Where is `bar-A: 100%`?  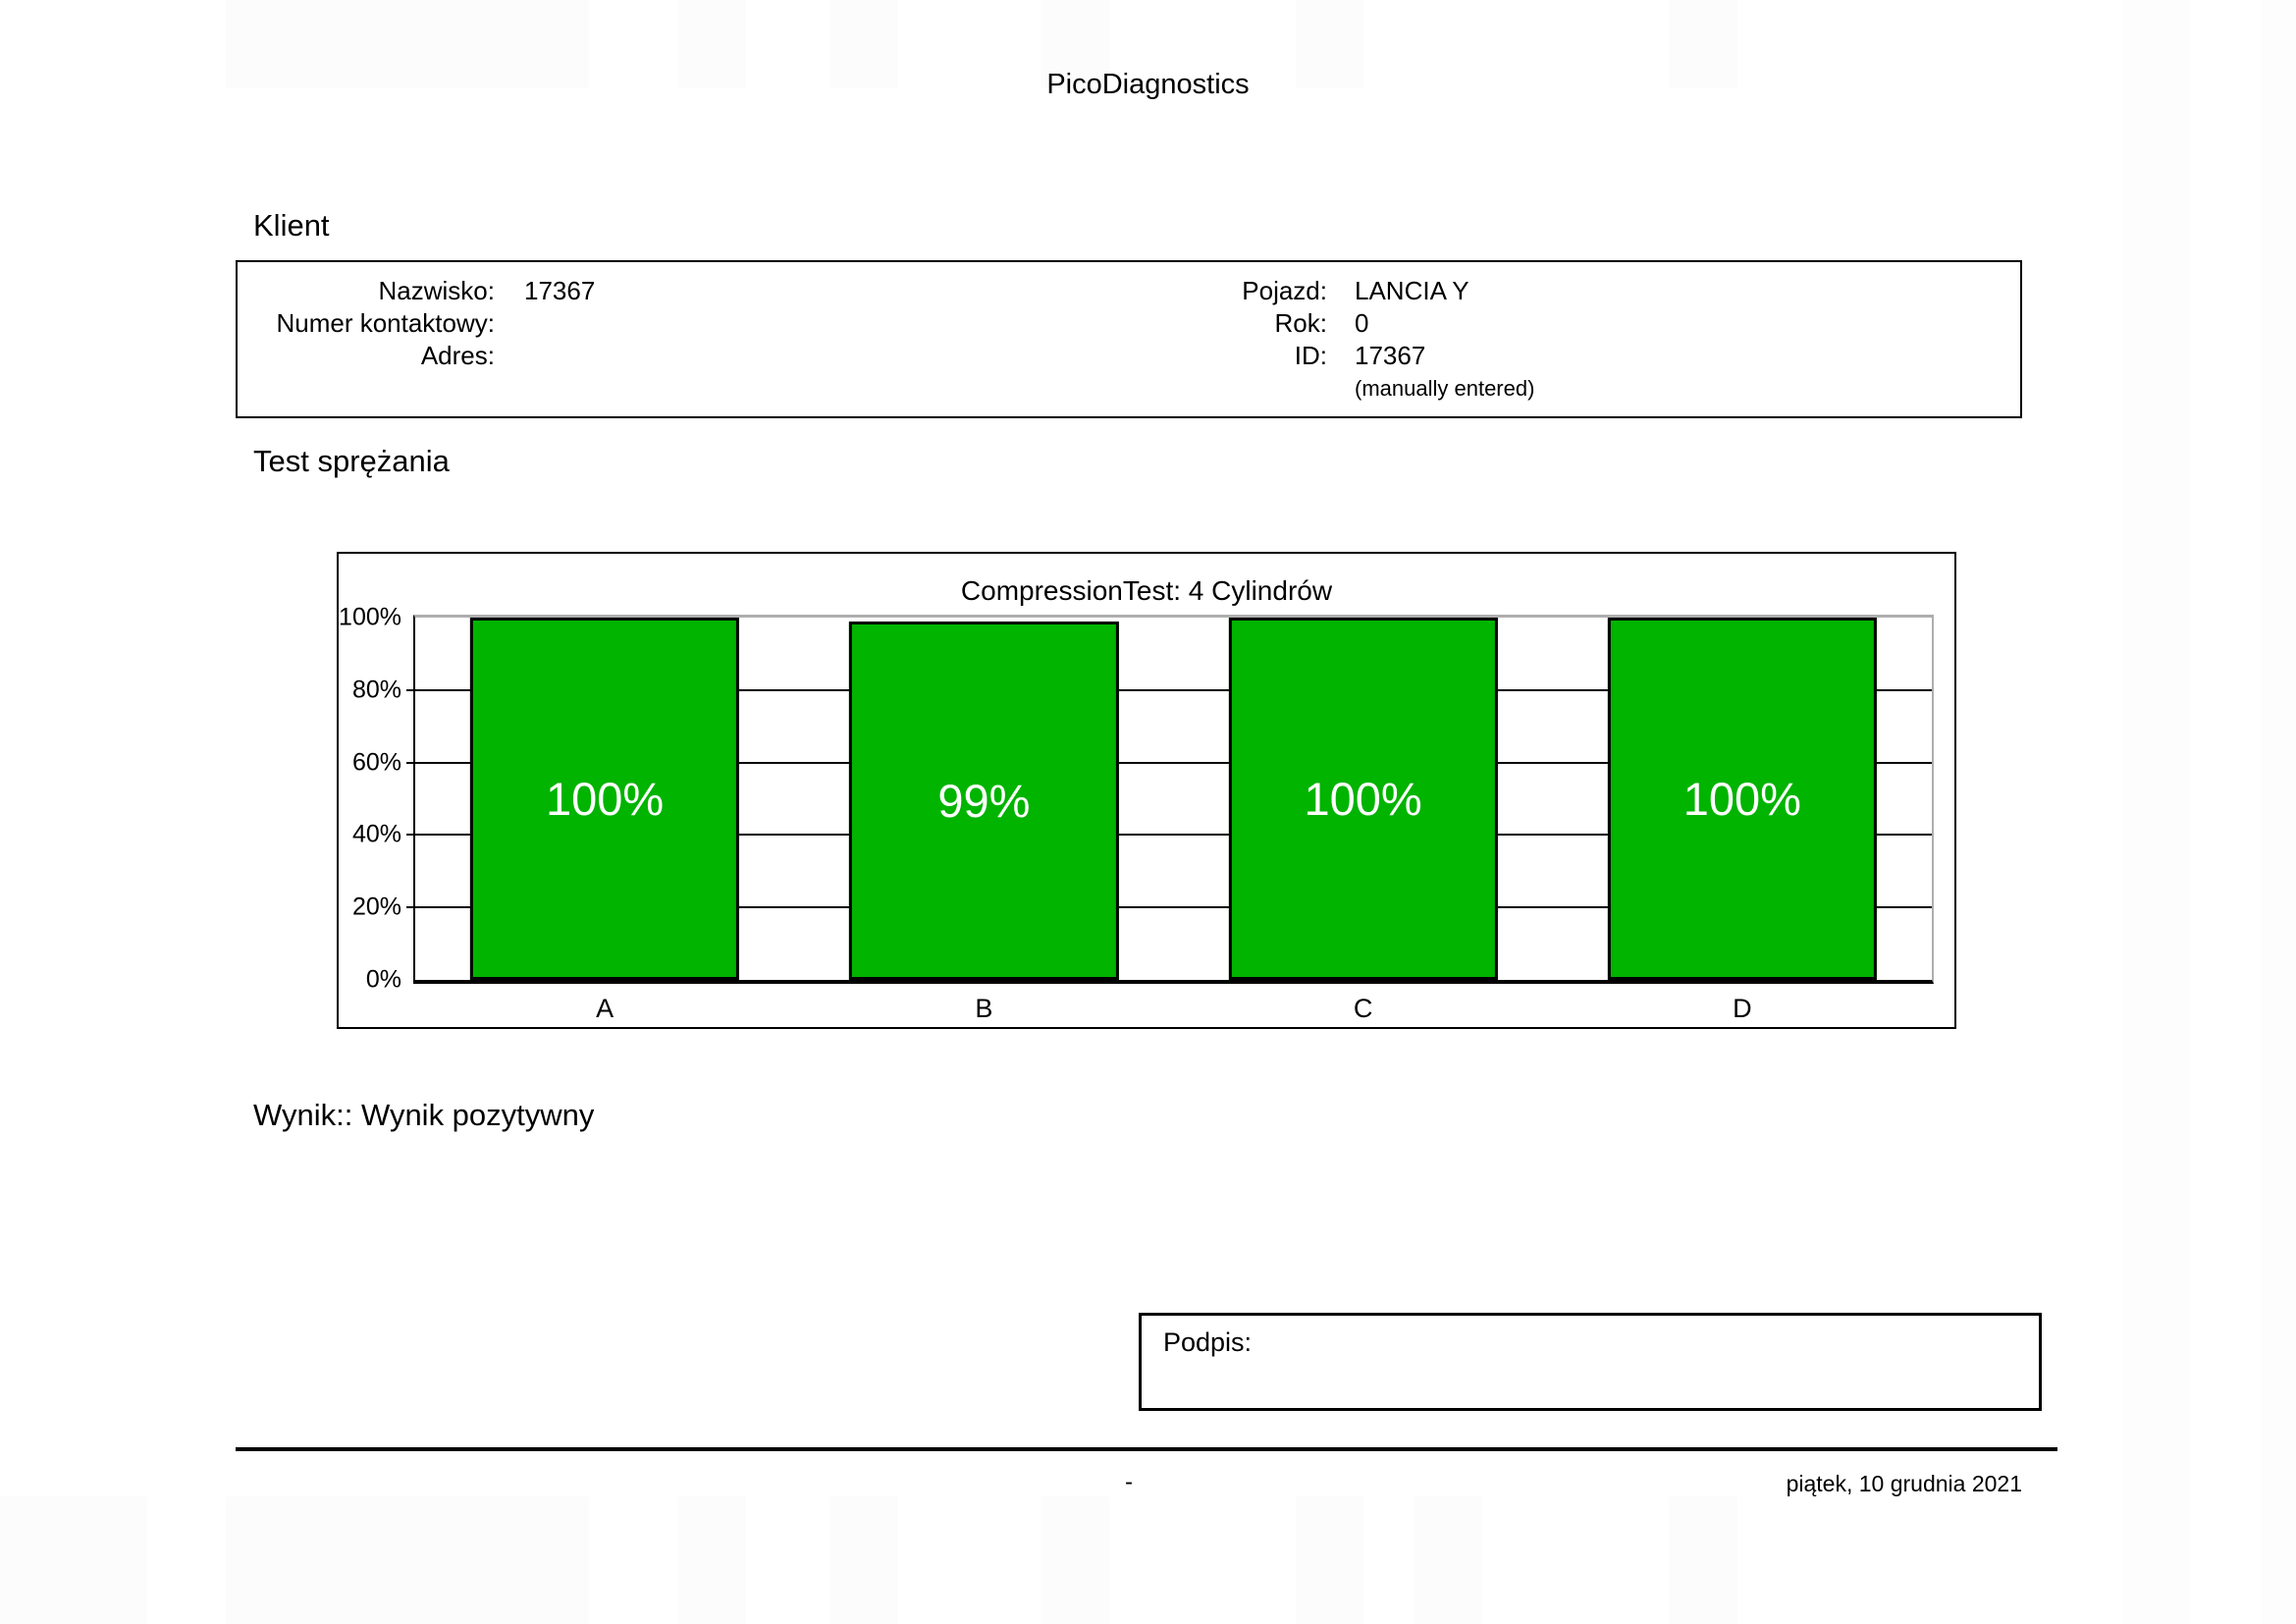
bar-A: 100% is located at coordinates (605, 799).